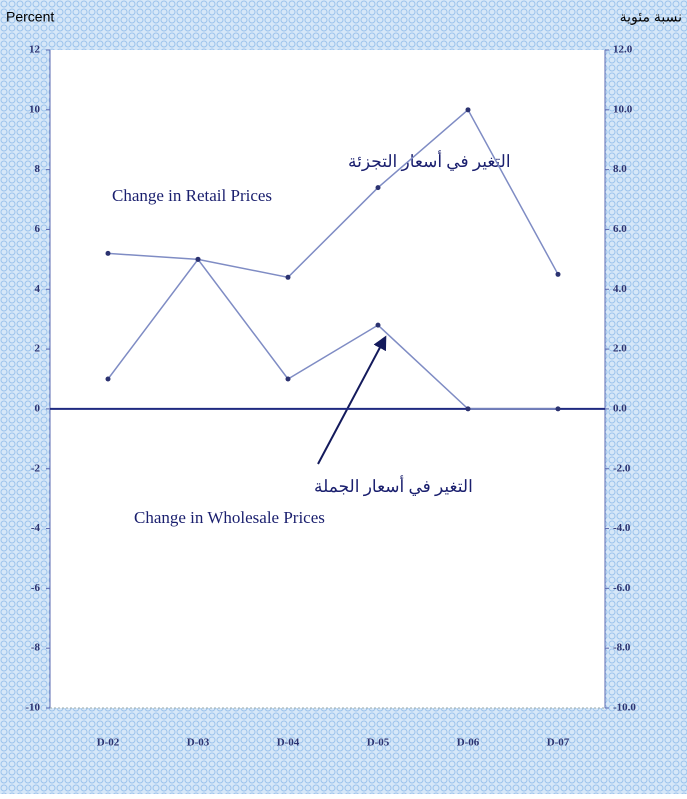  Describe the element at coordinates (620, 229) in the screenshot. I see `y2-tick-label: 6.0` at that location.